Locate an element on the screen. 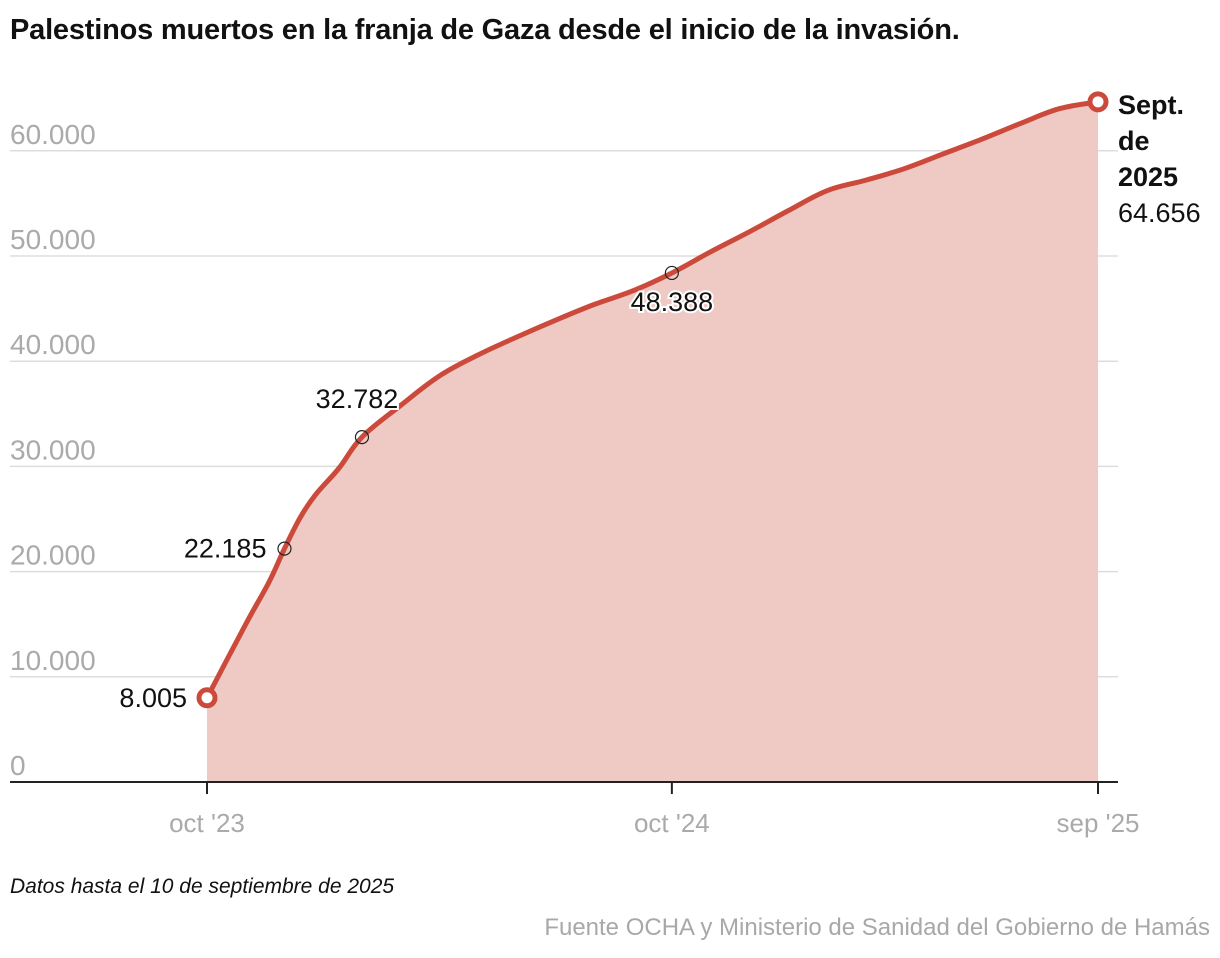 This screenshot has height=958, width=1220. y-tick-label: 10.000 is located at coordinates (53, 660).